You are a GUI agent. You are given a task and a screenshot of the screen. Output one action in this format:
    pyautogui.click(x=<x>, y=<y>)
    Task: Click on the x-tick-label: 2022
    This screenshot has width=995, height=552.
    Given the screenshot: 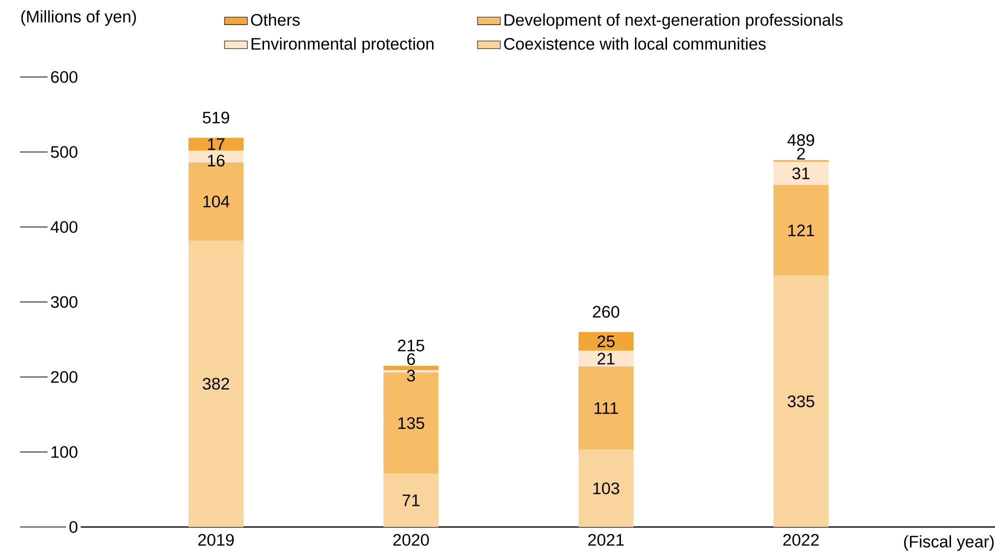 What is the action you would take?
    pyautogui.click(x=801, y=540)
    